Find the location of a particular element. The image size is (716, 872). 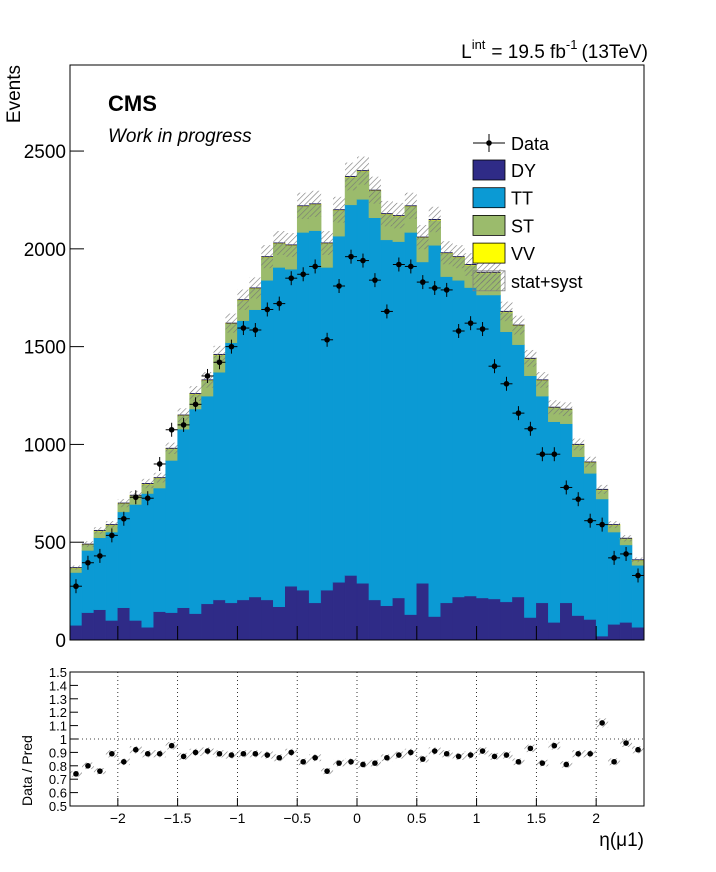

ratio-y-title: Data / Pred is located at coordinates (27, 770).